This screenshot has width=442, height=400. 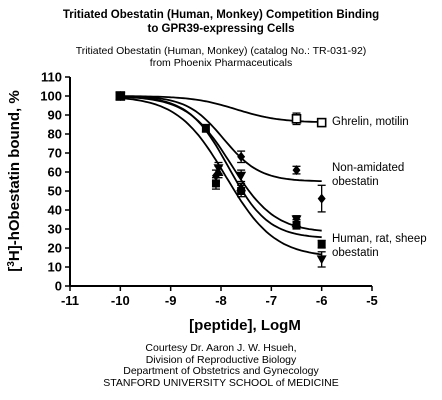 I want to click on footer-line4: STANFORD UNIVERSITY SCHOOL of MEDICINE, so click(x=221, y=382).